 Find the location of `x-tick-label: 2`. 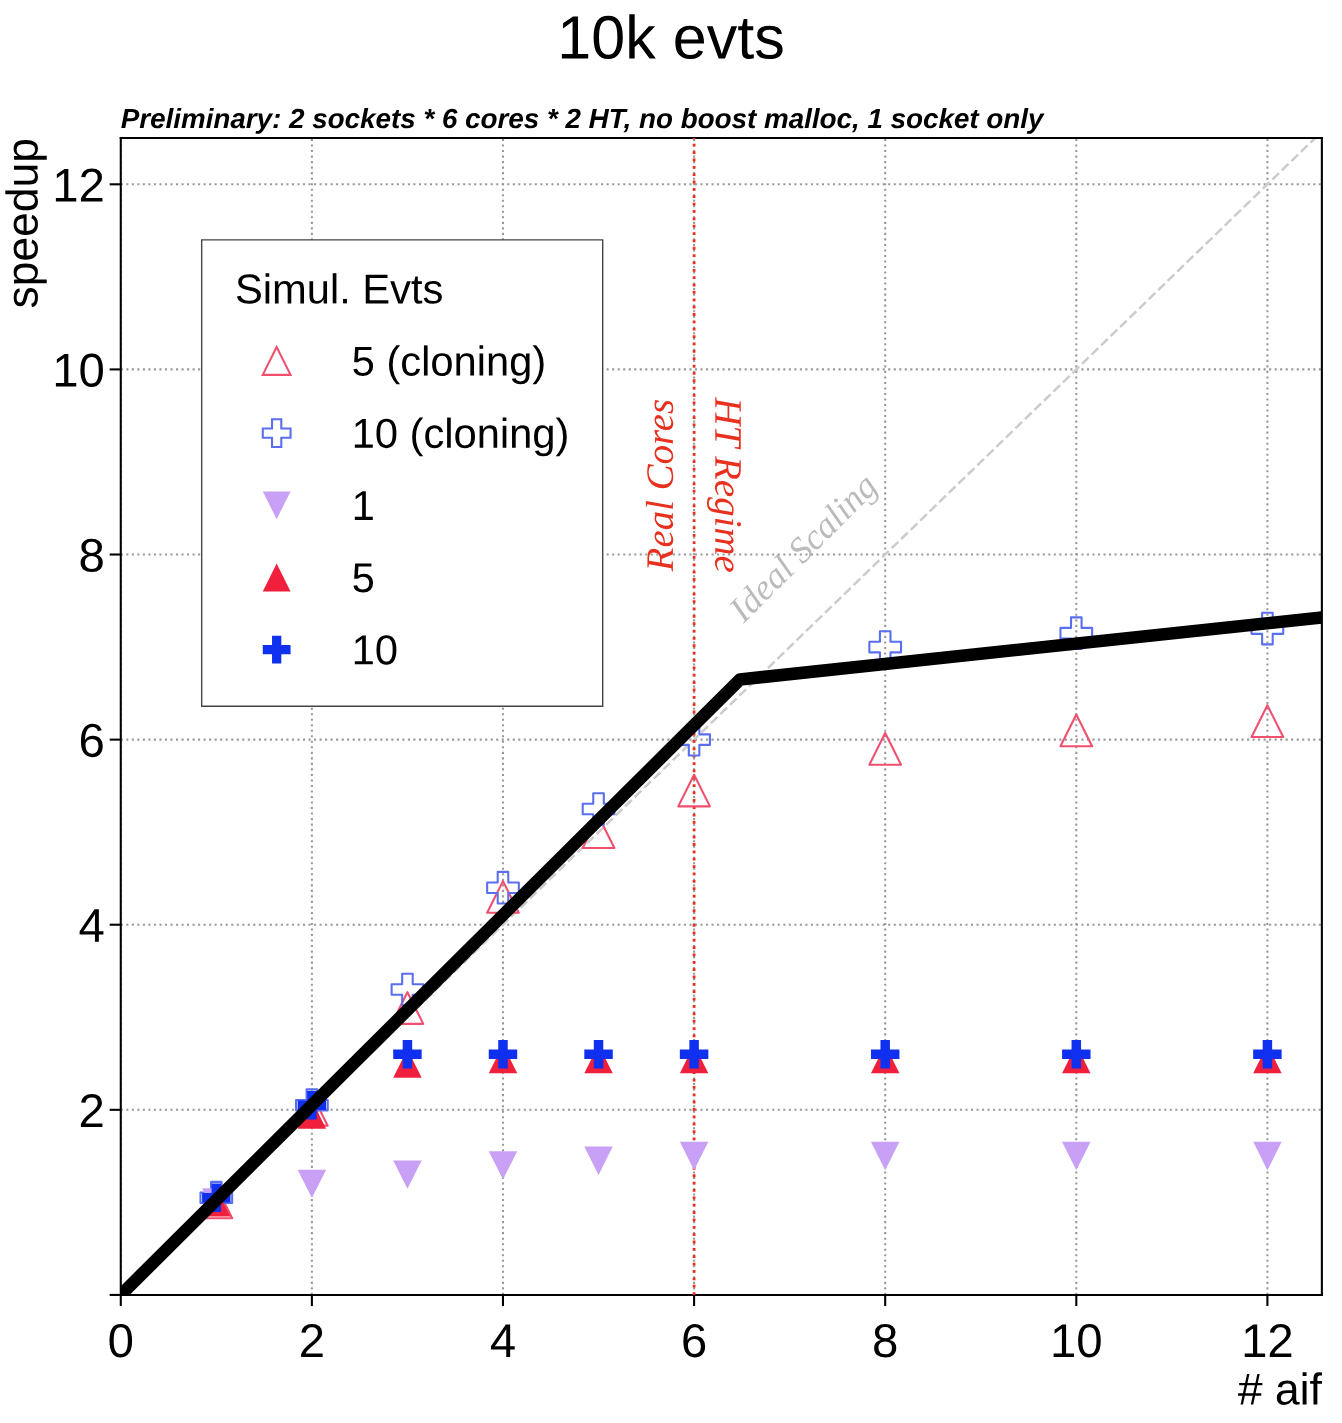

x-tick-label: 2 is located at coordinates (312, 1340).